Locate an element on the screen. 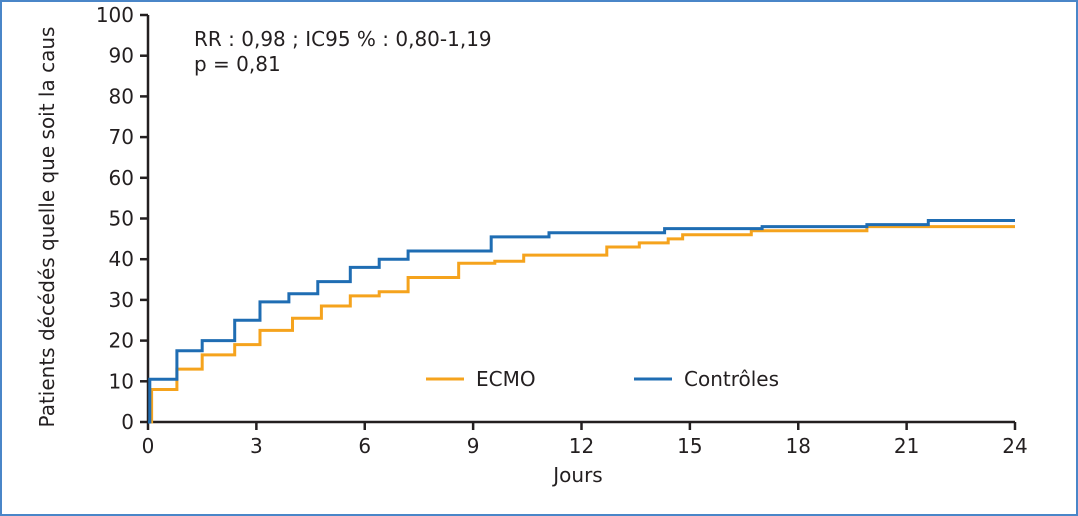  y-tick-label: 80 is located at coordinates (121, 96).